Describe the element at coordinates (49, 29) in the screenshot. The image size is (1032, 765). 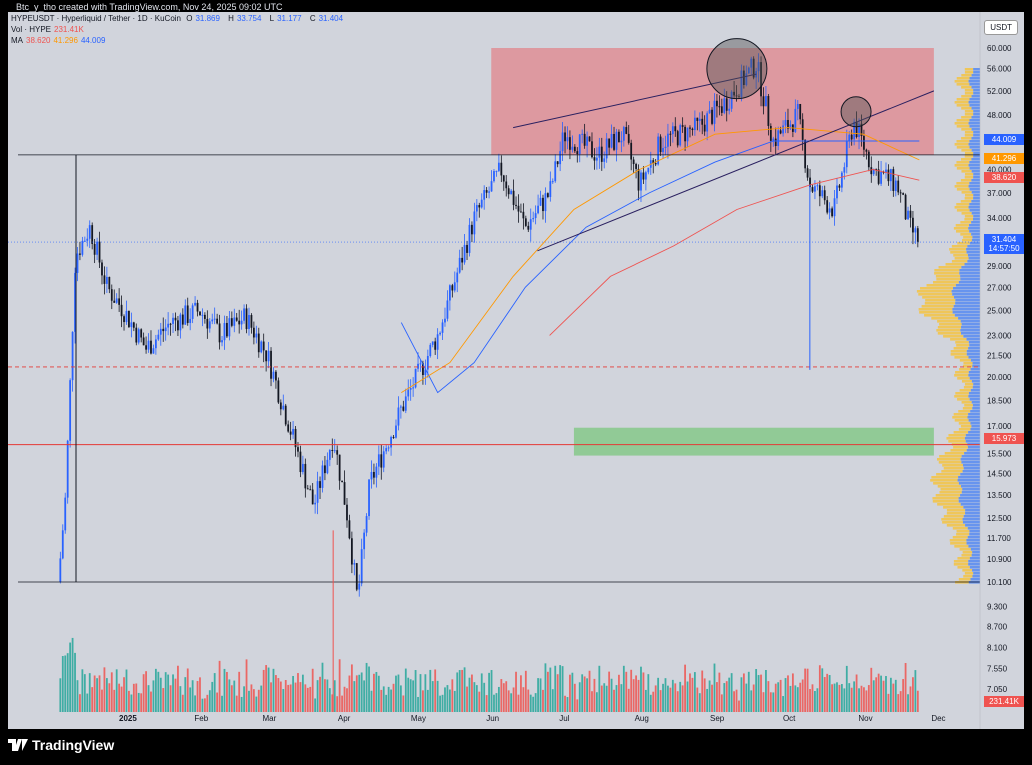
I see `volume-legend: Vol · HYPE 231.41K` at that location.